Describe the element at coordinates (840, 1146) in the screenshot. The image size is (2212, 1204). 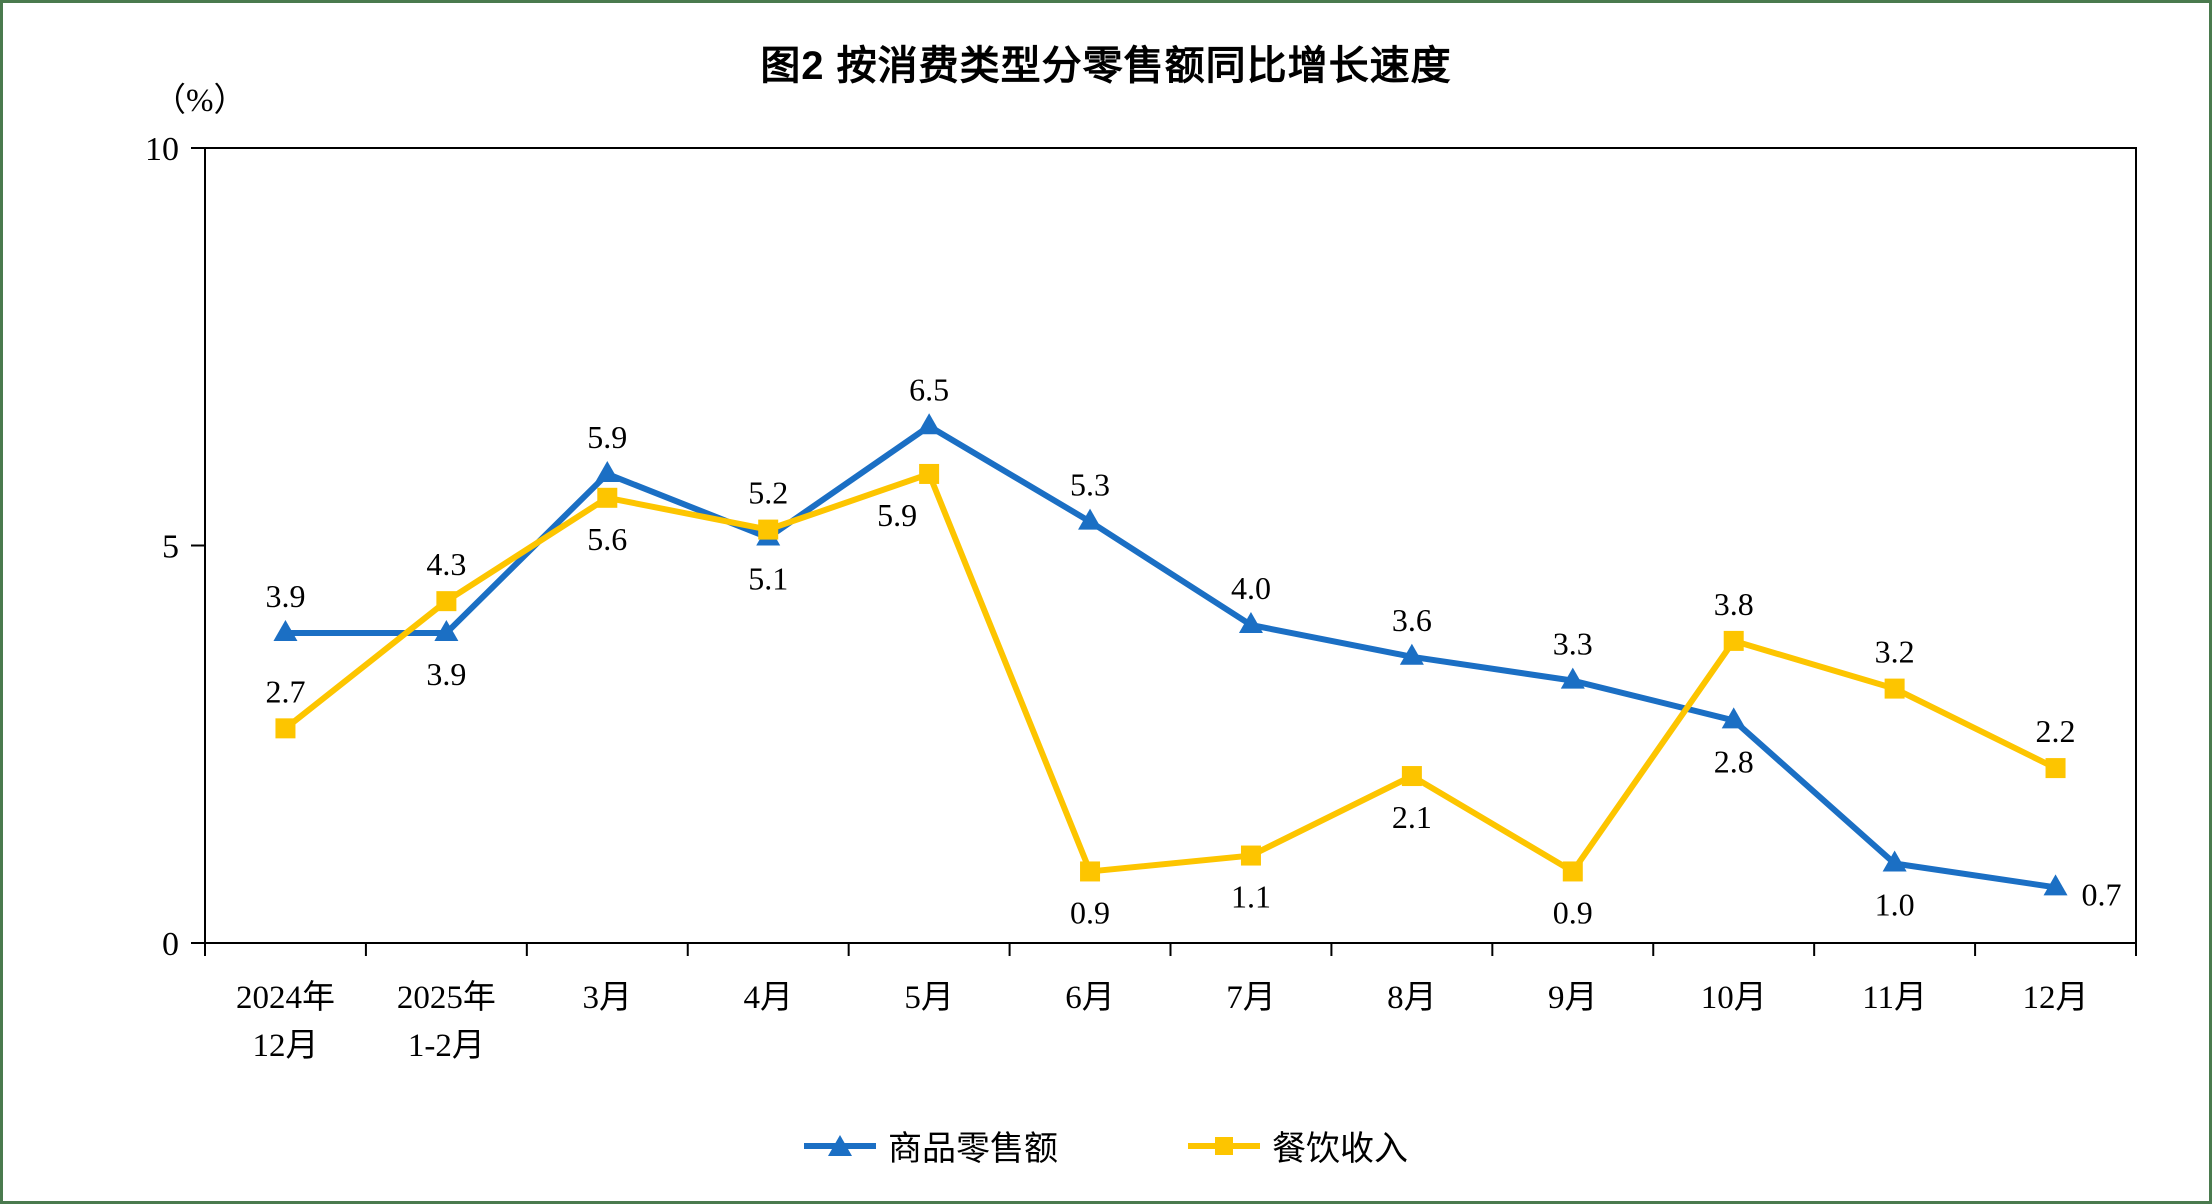
I see `legend-triangle-marker-icon` at that location.